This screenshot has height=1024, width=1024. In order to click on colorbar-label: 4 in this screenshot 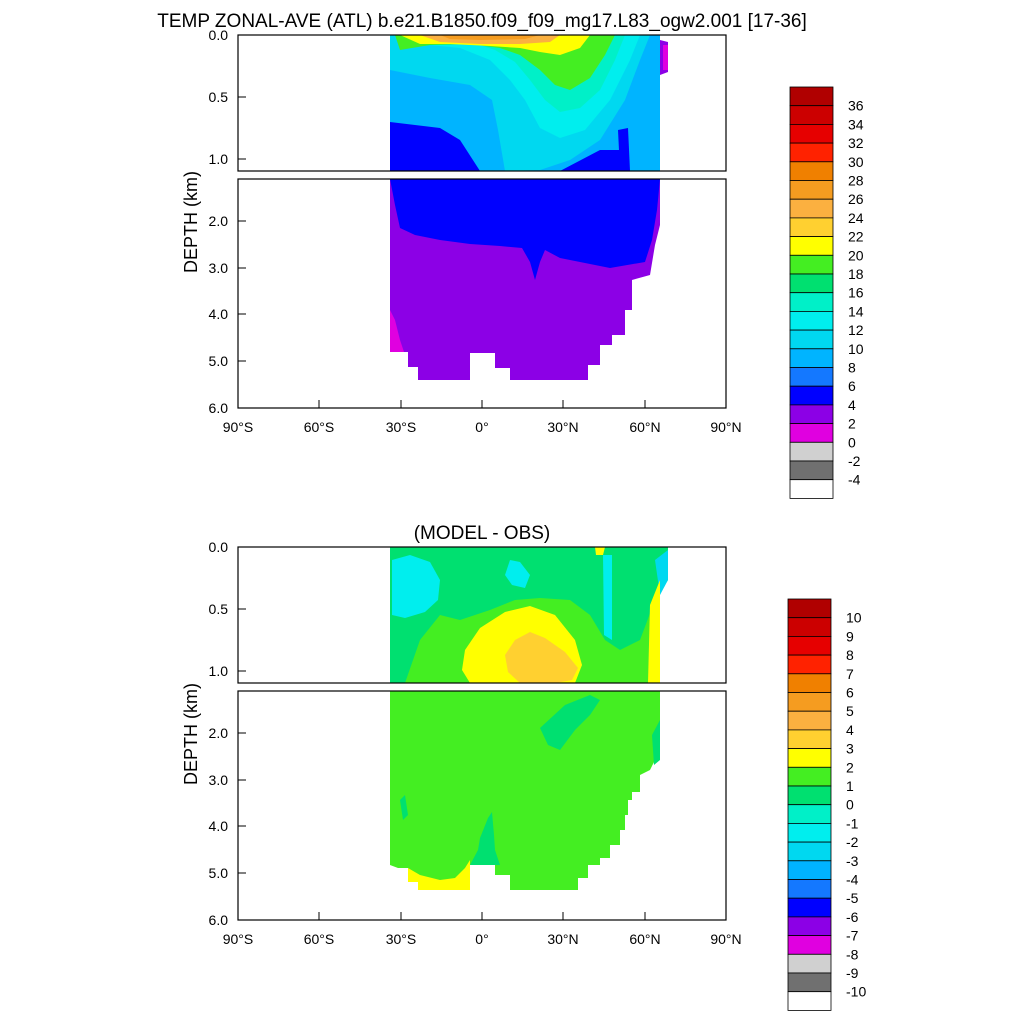, I will do `click(852, 405)`.